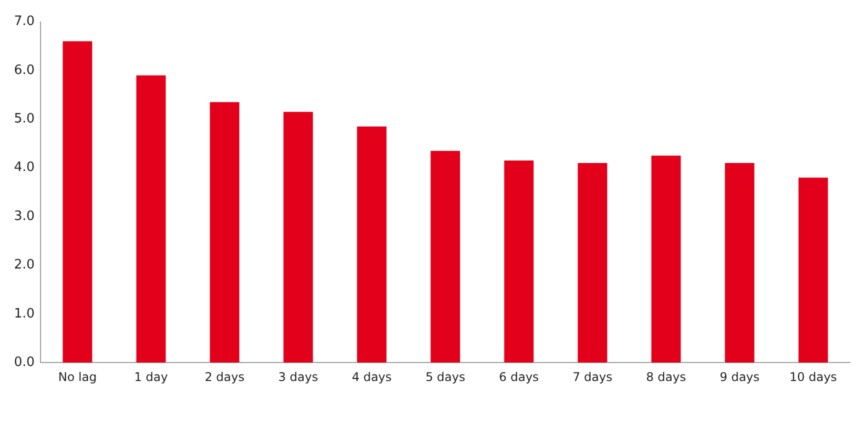 This screenshot has height=435, width=868. I want to click on y-tick-label: 4.0, so click(24, 168).